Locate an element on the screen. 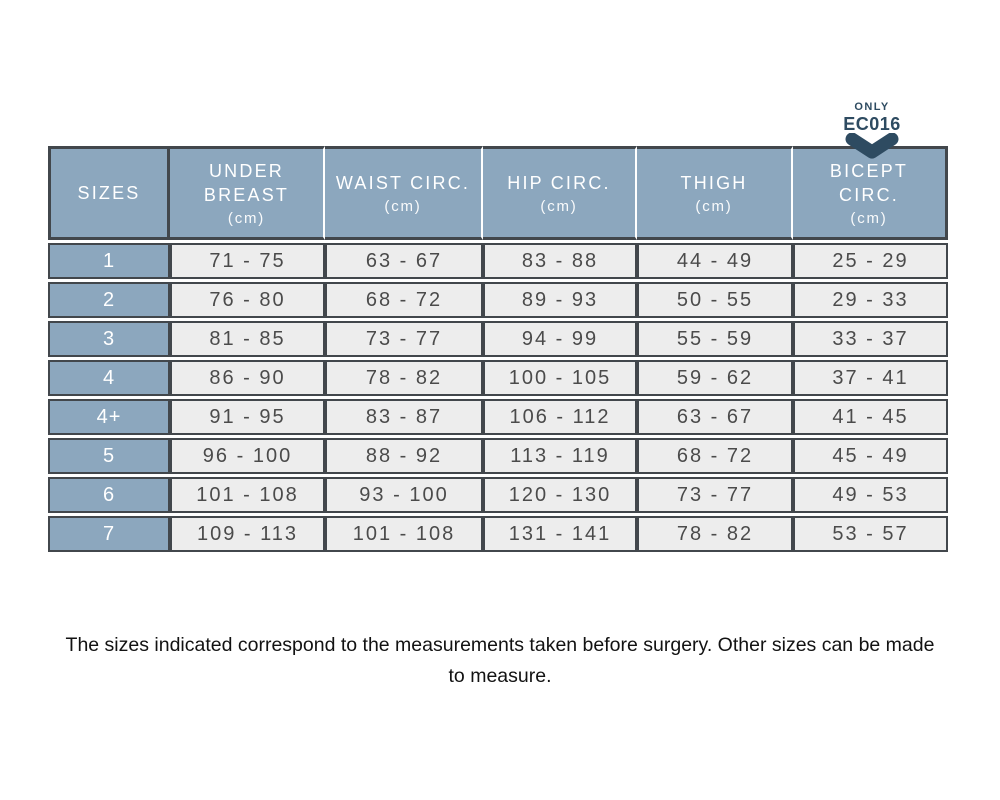 This screenshot has height=800, width=1000. column-label: WAIST CIRC. is located at coordinates (403, 182).